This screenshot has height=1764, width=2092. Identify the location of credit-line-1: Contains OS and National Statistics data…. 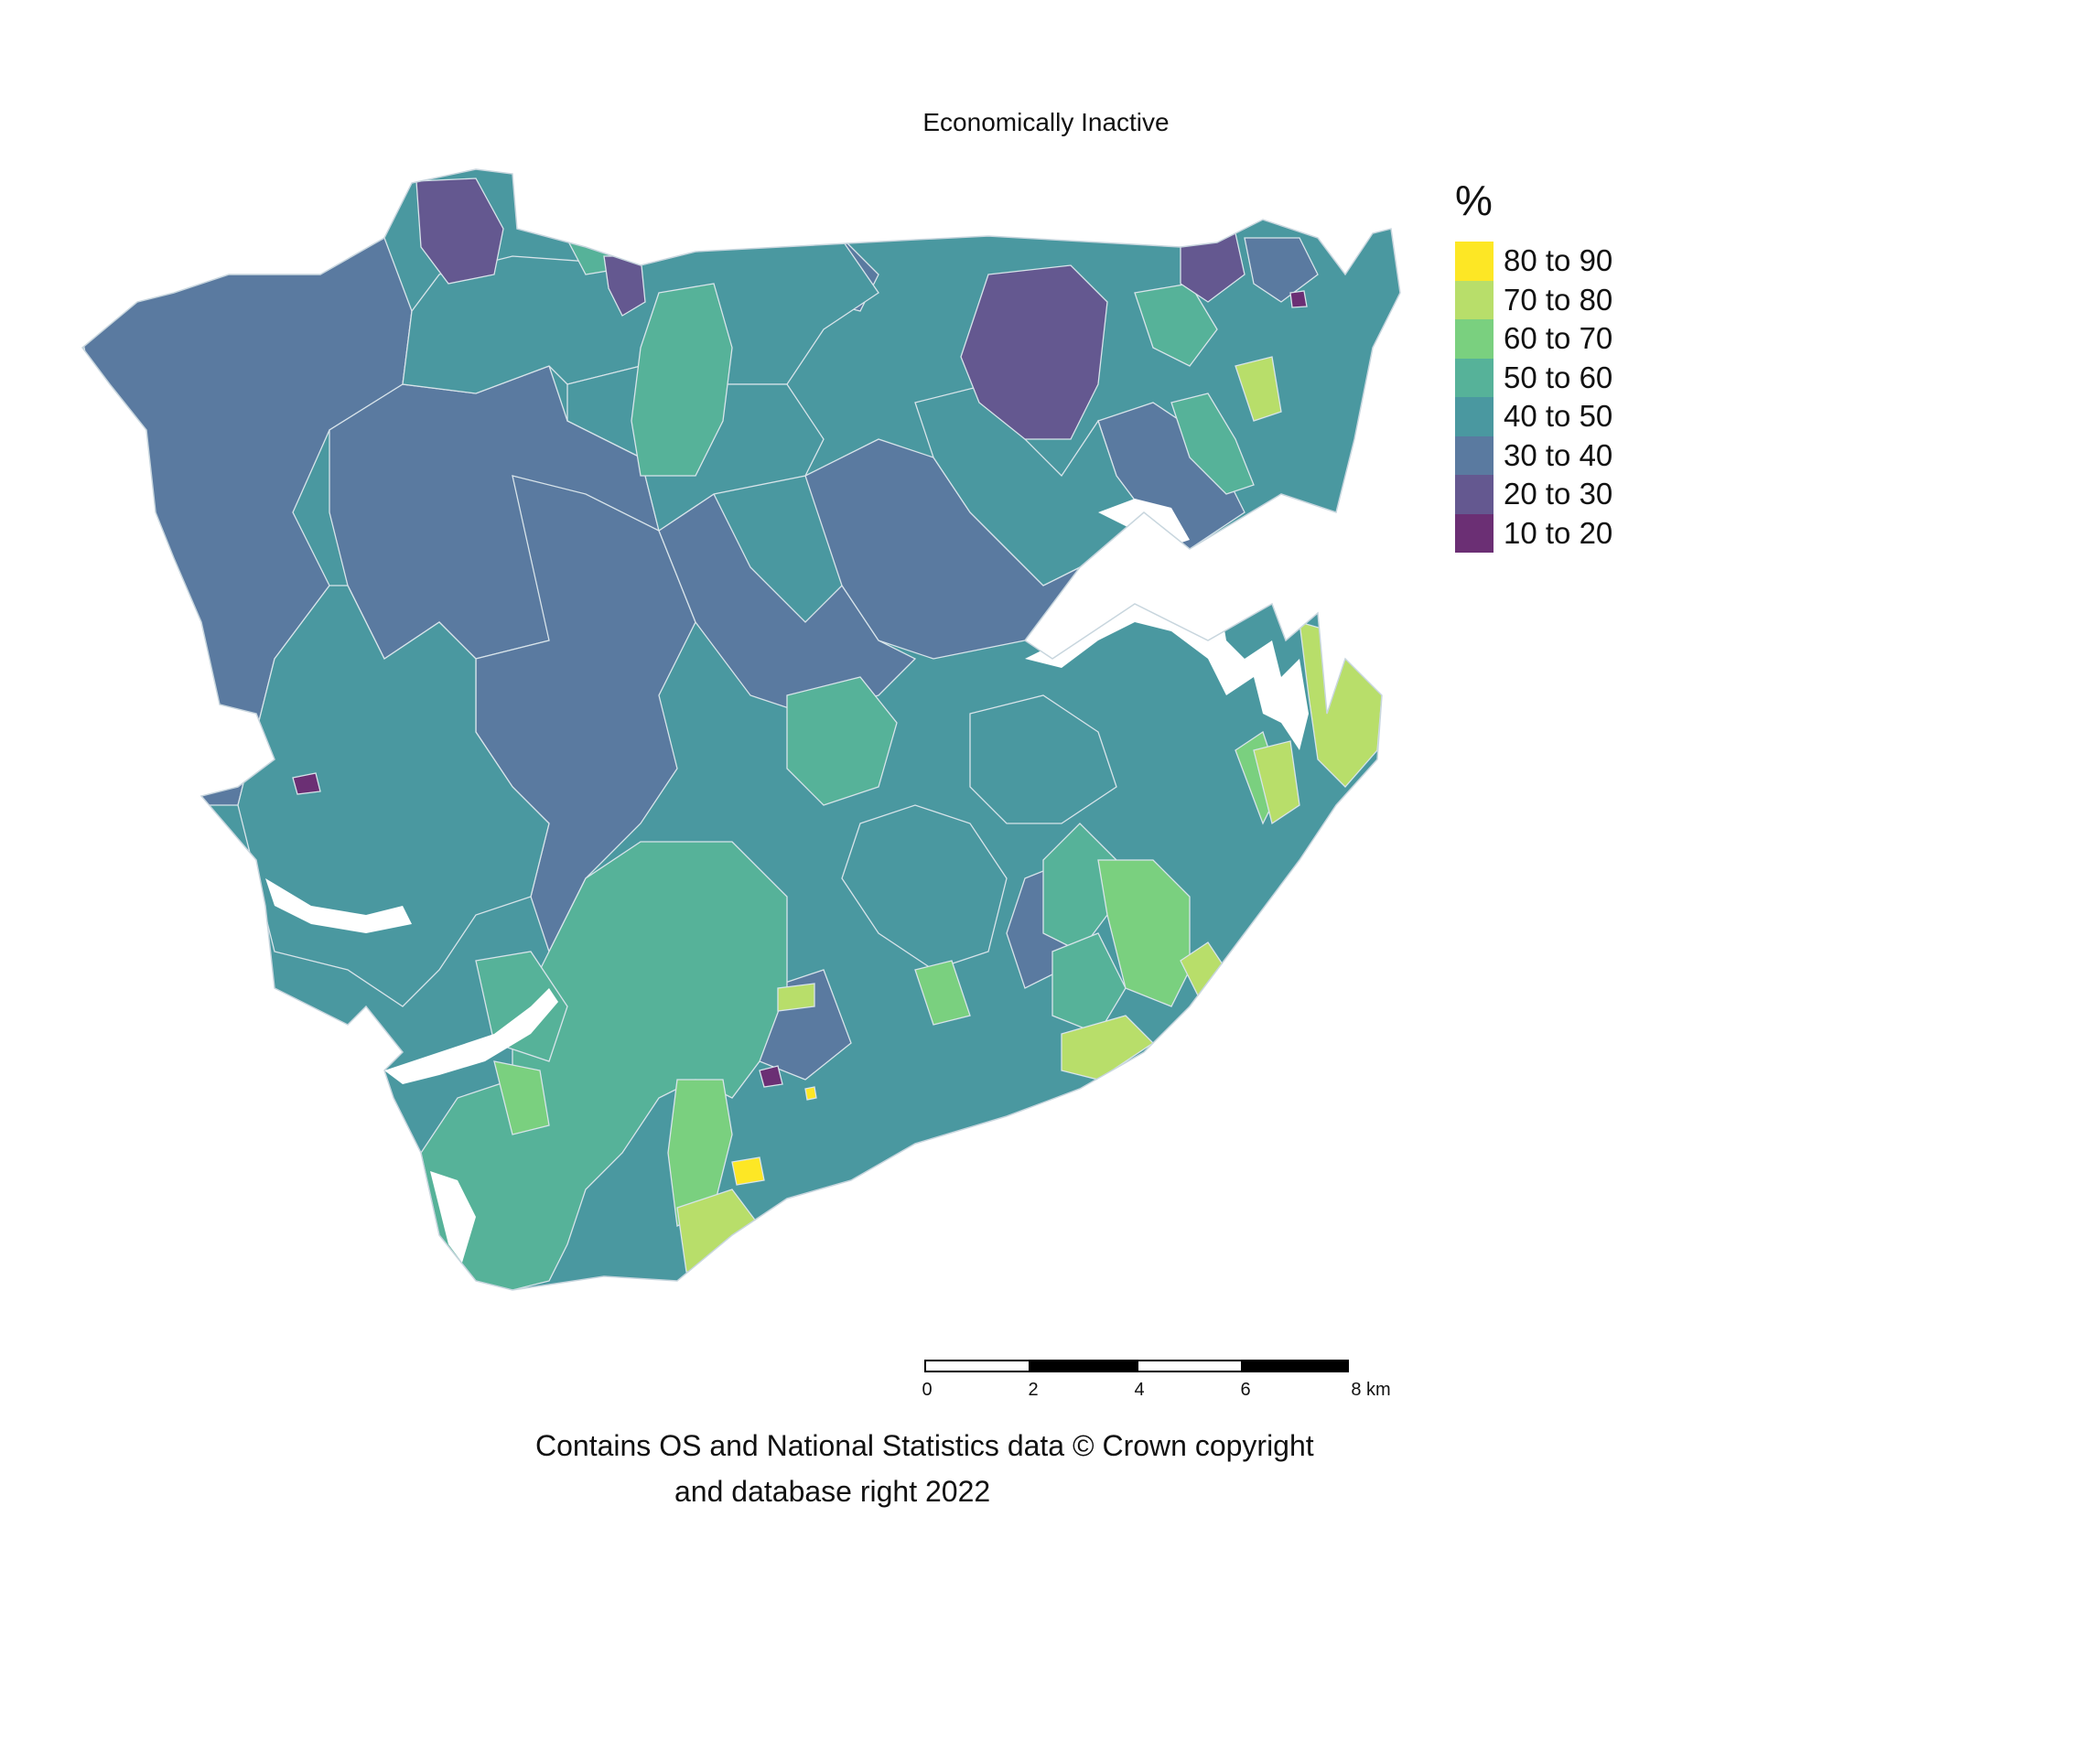
(924, 1445).